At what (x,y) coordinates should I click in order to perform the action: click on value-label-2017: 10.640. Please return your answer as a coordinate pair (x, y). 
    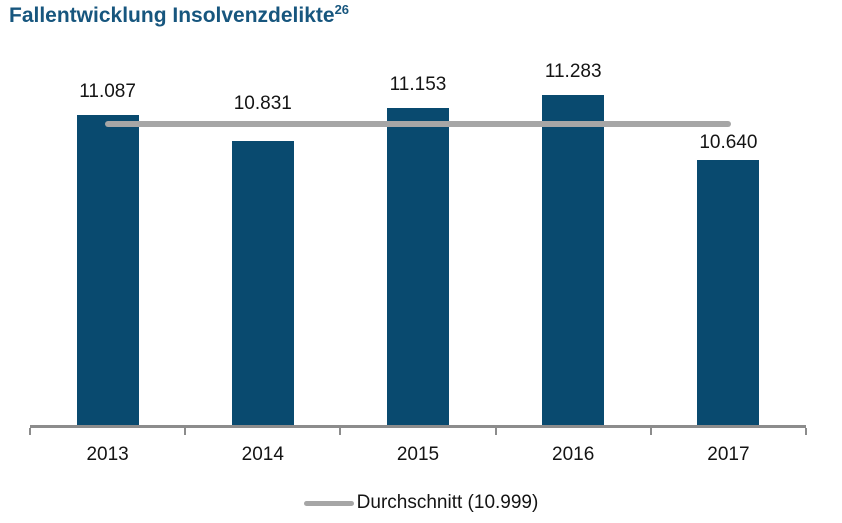
    Looking at the image, I should click on (728, 143).